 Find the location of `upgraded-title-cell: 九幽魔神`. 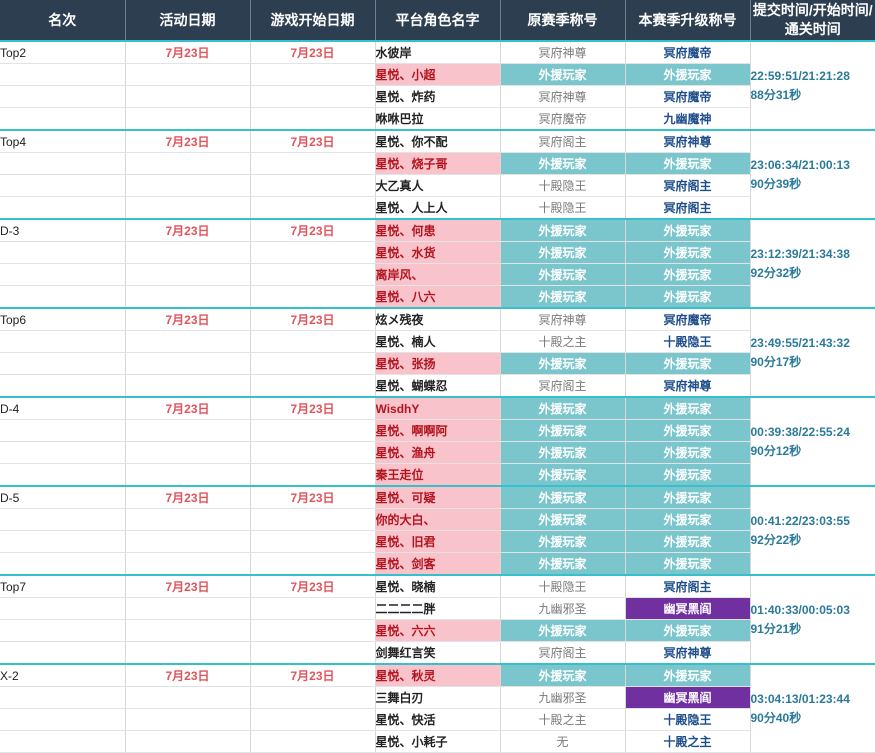

upgraded-title-cell: 九幽魔神 is located at coordinates (687, 119).